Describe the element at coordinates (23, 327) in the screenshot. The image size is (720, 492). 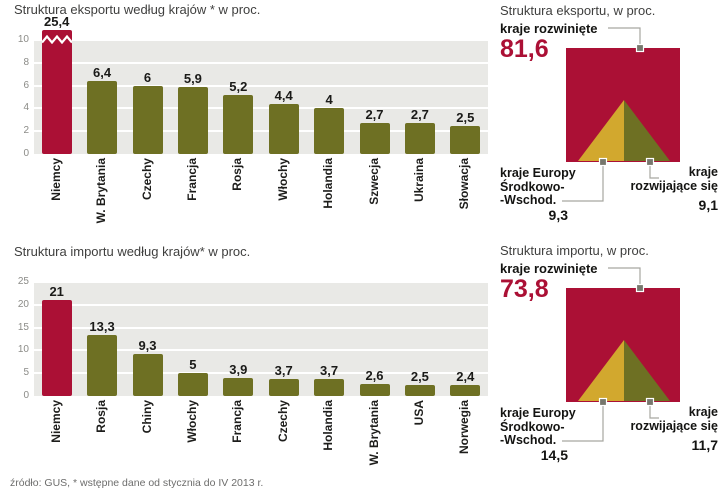
I see `y-axis-tick-label: 15` at that location.